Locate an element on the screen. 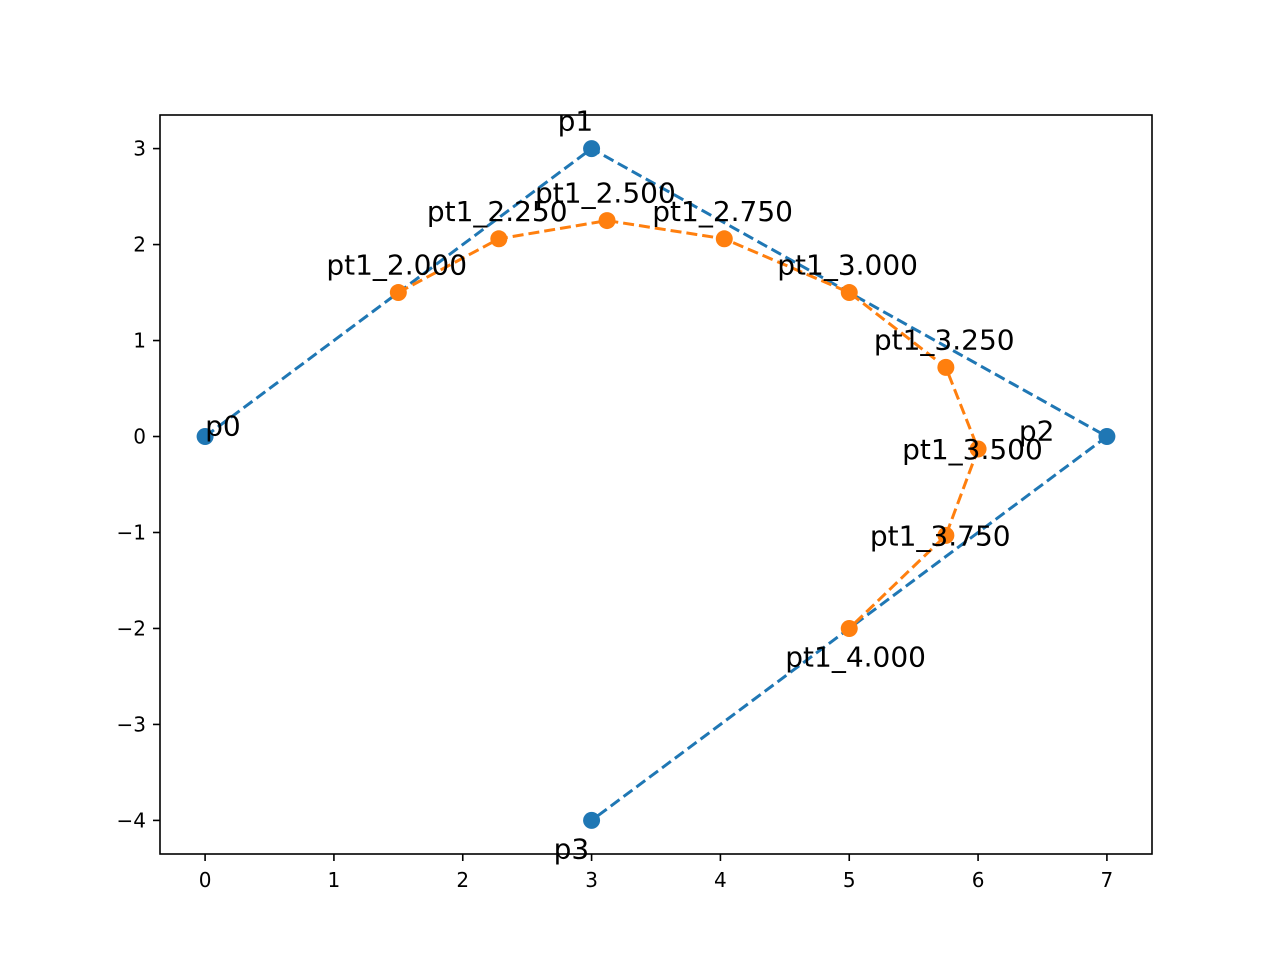  point-label-pt1-3-250: pt1_3.250 is located at coordinates (944, 339).